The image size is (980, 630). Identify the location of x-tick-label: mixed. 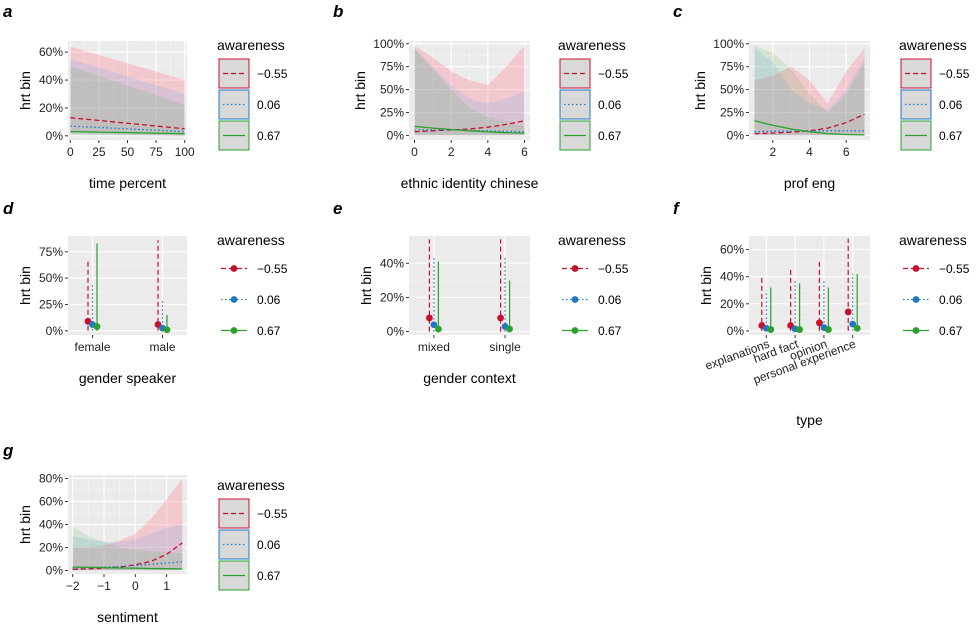
(434, 347).